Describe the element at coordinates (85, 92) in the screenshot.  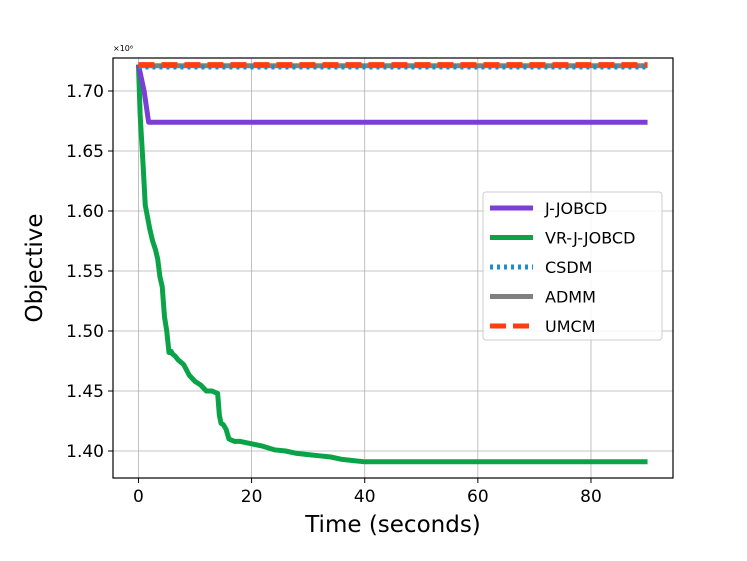
I see `y-tick-label: 1.70` at that location.